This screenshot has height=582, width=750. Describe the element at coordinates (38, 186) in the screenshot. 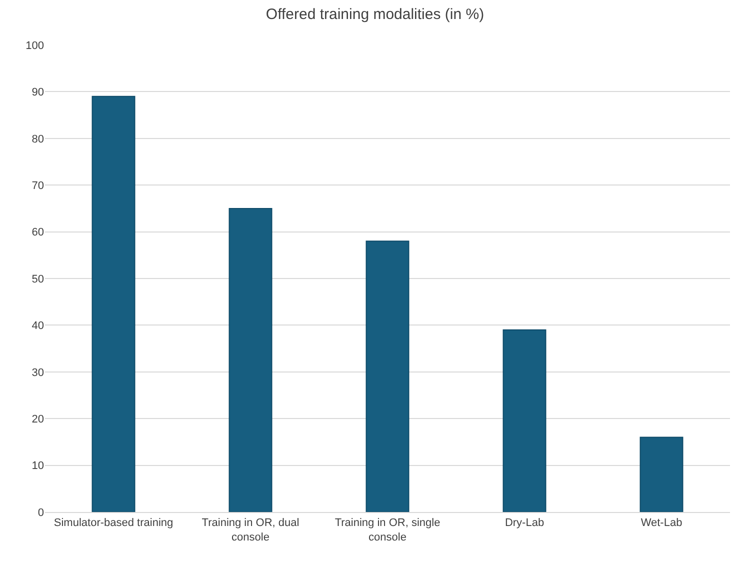

I see `y-tick-label: 70` at that location.